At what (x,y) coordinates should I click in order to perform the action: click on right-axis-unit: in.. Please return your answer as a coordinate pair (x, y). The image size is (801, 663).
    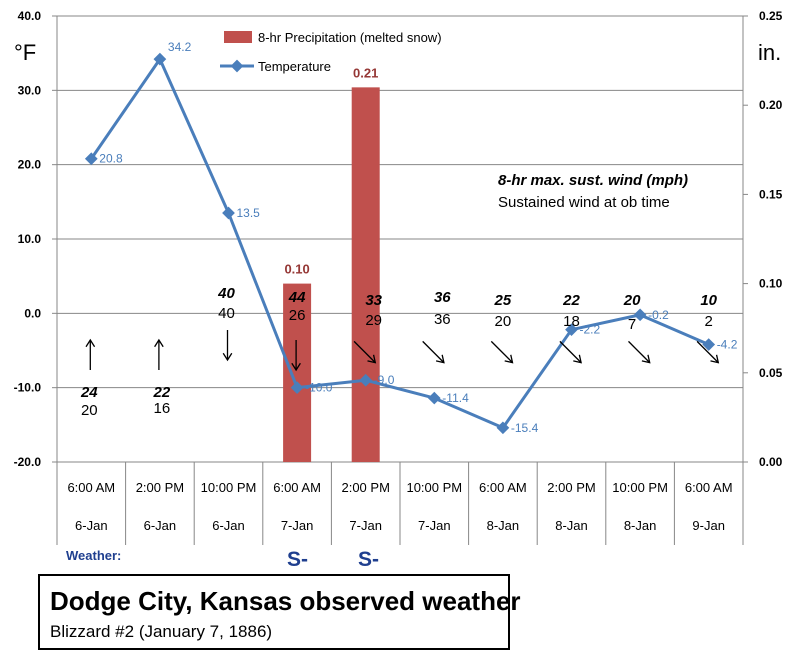
    Looking at the image, I should click on (770, 52).